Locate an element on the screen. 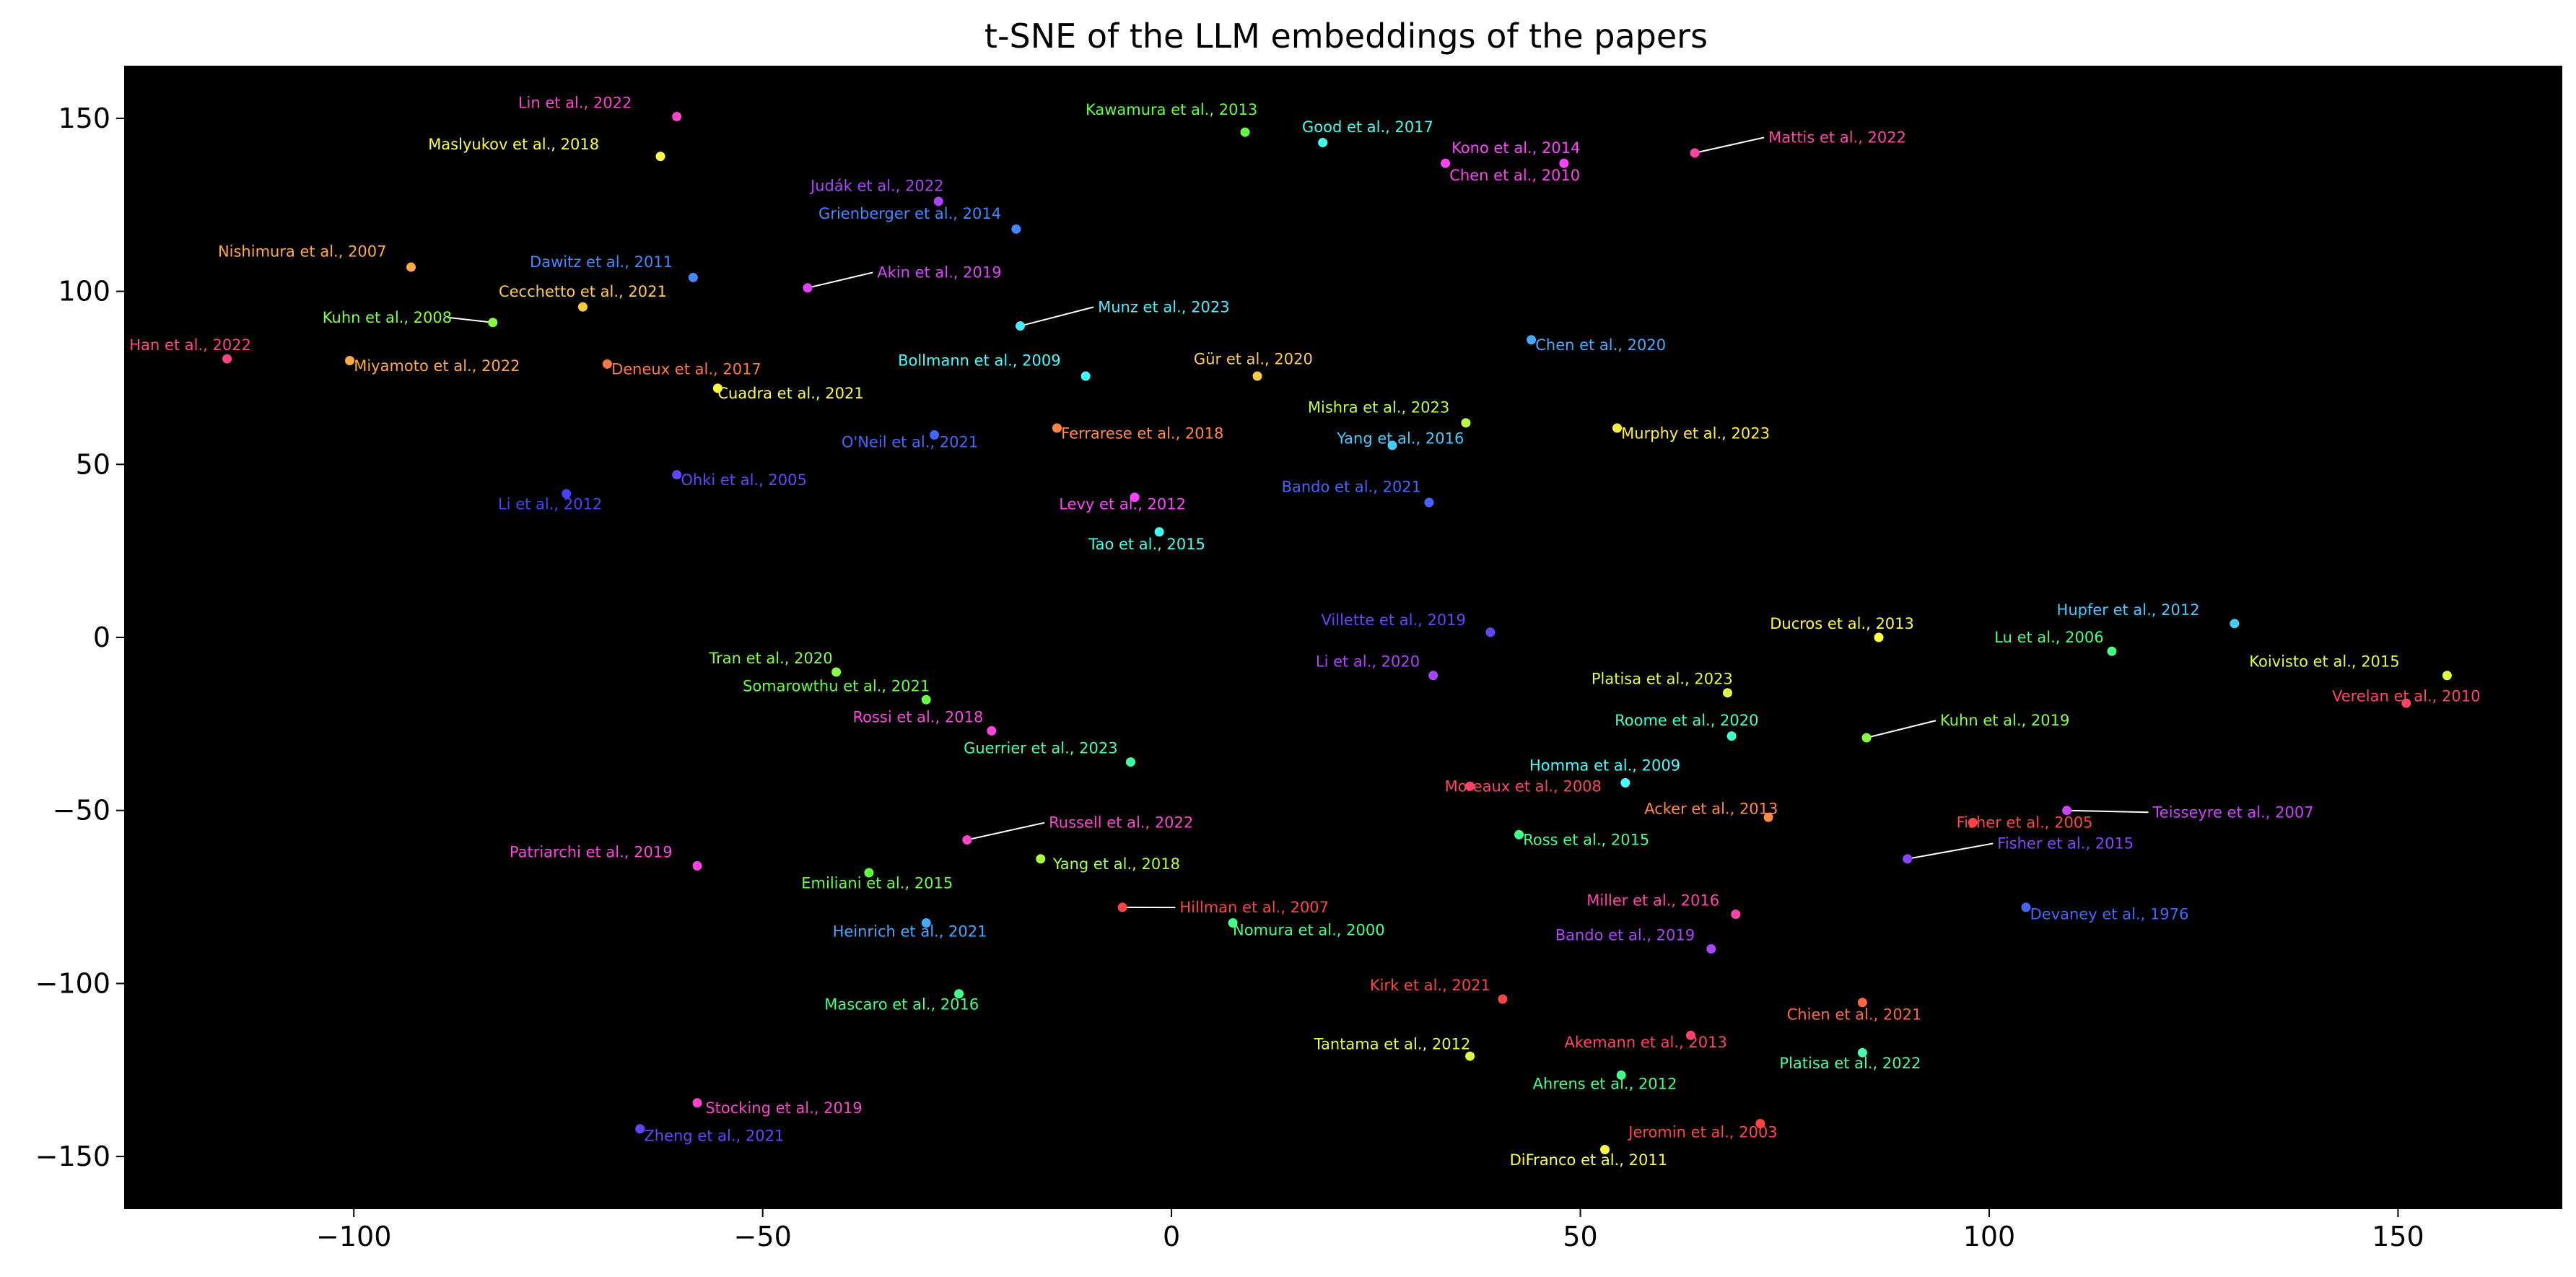 This screenshot has height=1277, width=2576. point-label: Ferrarese et al., 2018 is located at coordinates (1142, 433).